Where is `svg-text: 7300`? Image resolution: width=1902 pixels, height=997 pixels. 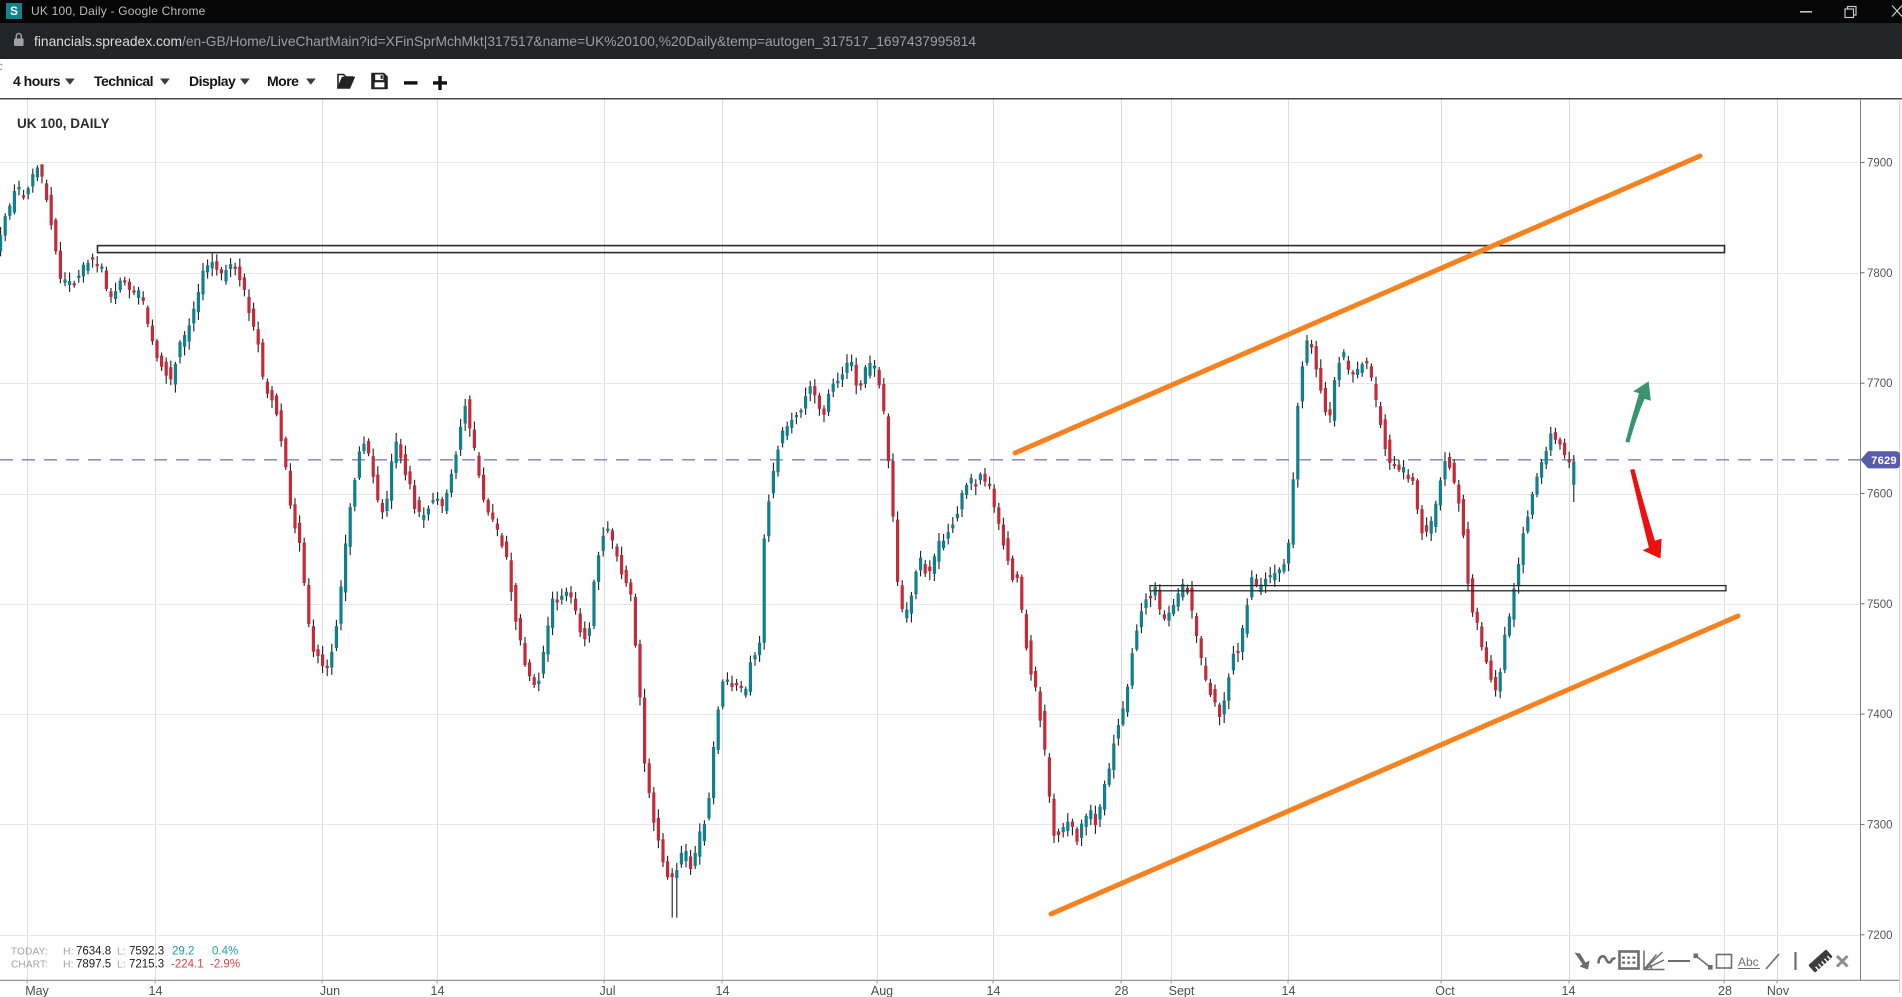
svg-text: 7300 is located at coordinates (1880, 826).